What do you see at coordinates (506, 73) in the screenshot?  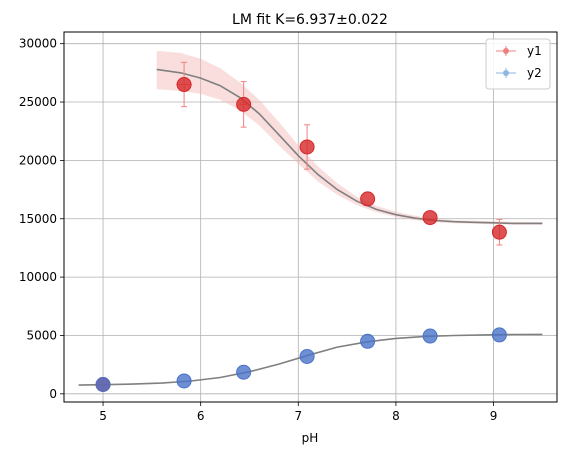 I see `legend-y2-marker` at bounding box center [506, 73].